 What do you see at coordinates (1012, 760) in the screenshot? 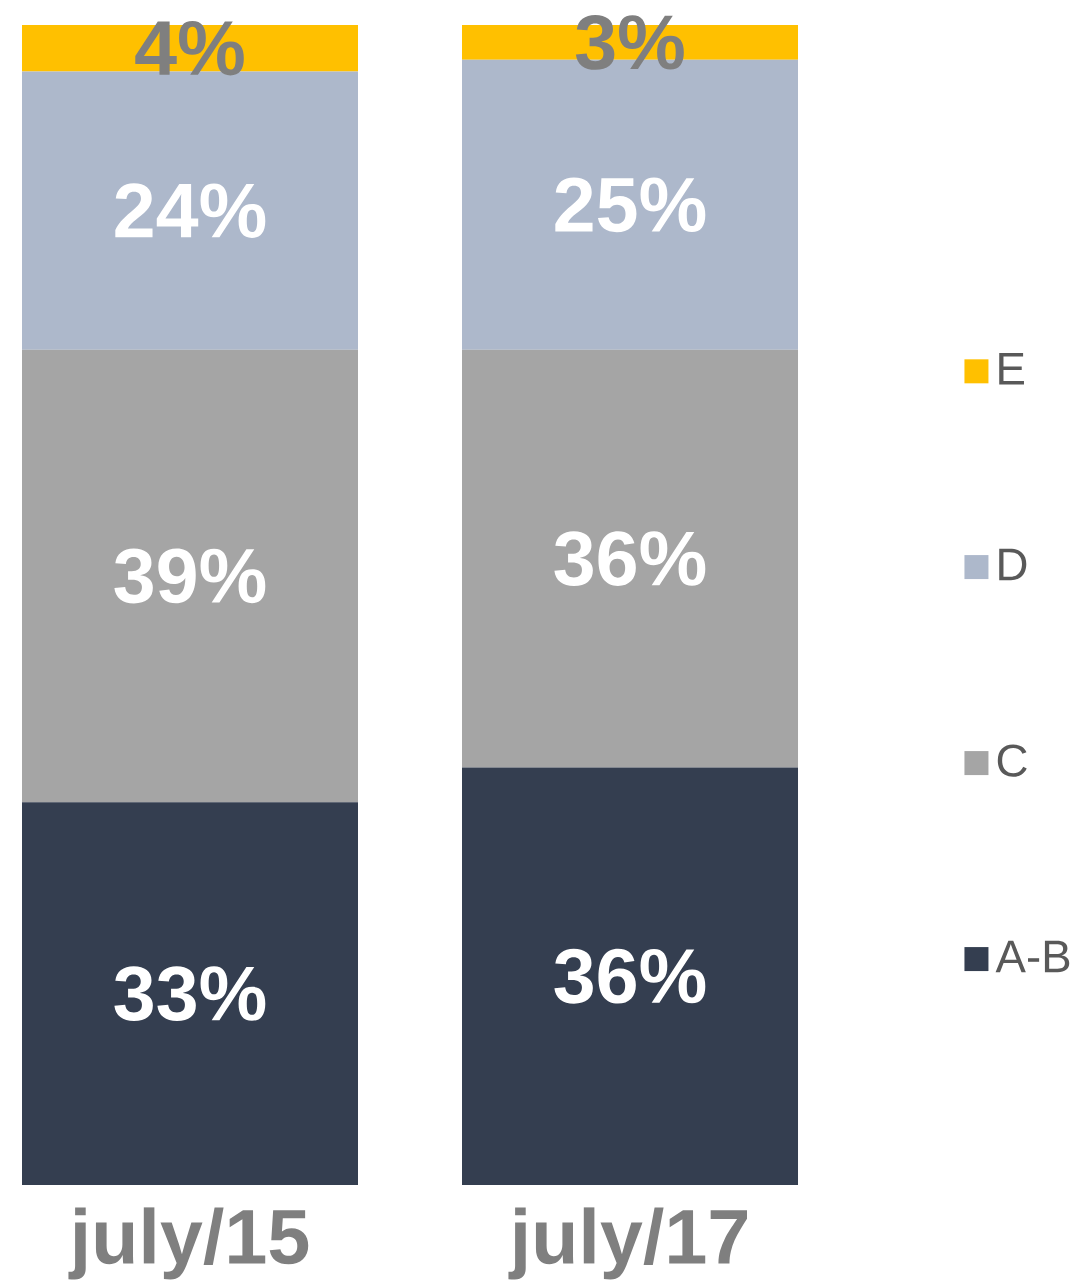
I see `legend-label: C` at bounding box center [1012, 760].